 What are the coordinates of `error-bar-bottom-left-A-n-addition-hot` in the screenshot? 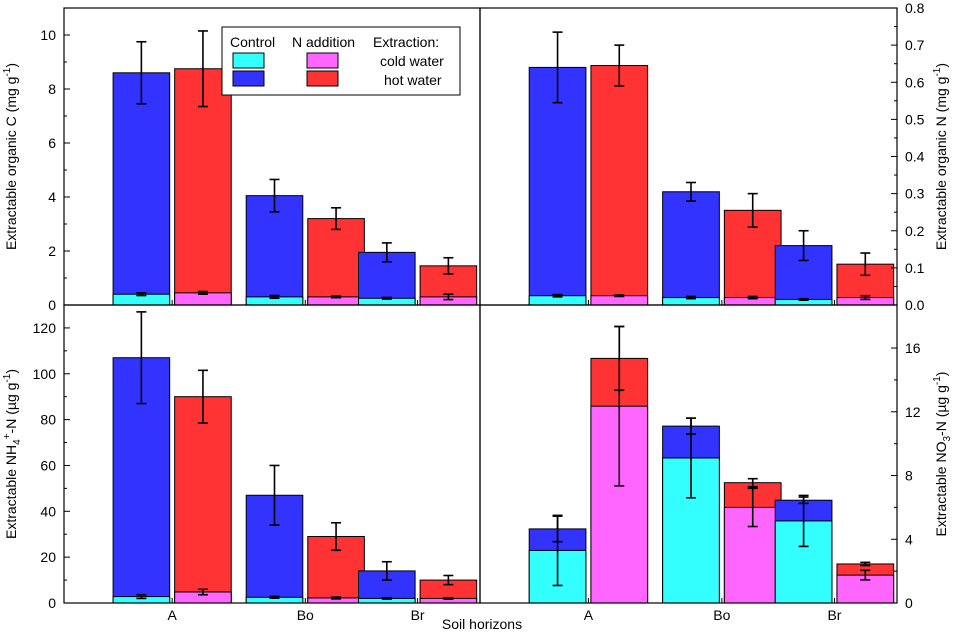 It's located at (202, 396).